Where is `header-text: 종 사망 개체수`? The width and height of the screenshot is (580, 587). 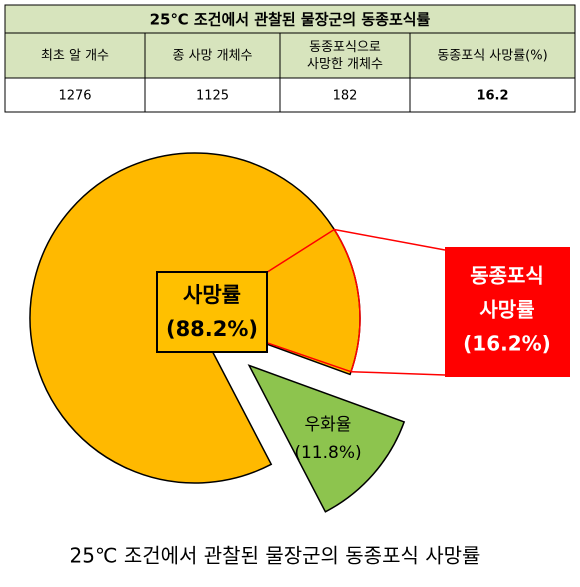
header-text: 종 사망 개체수 is located at coordinates (212, 56).